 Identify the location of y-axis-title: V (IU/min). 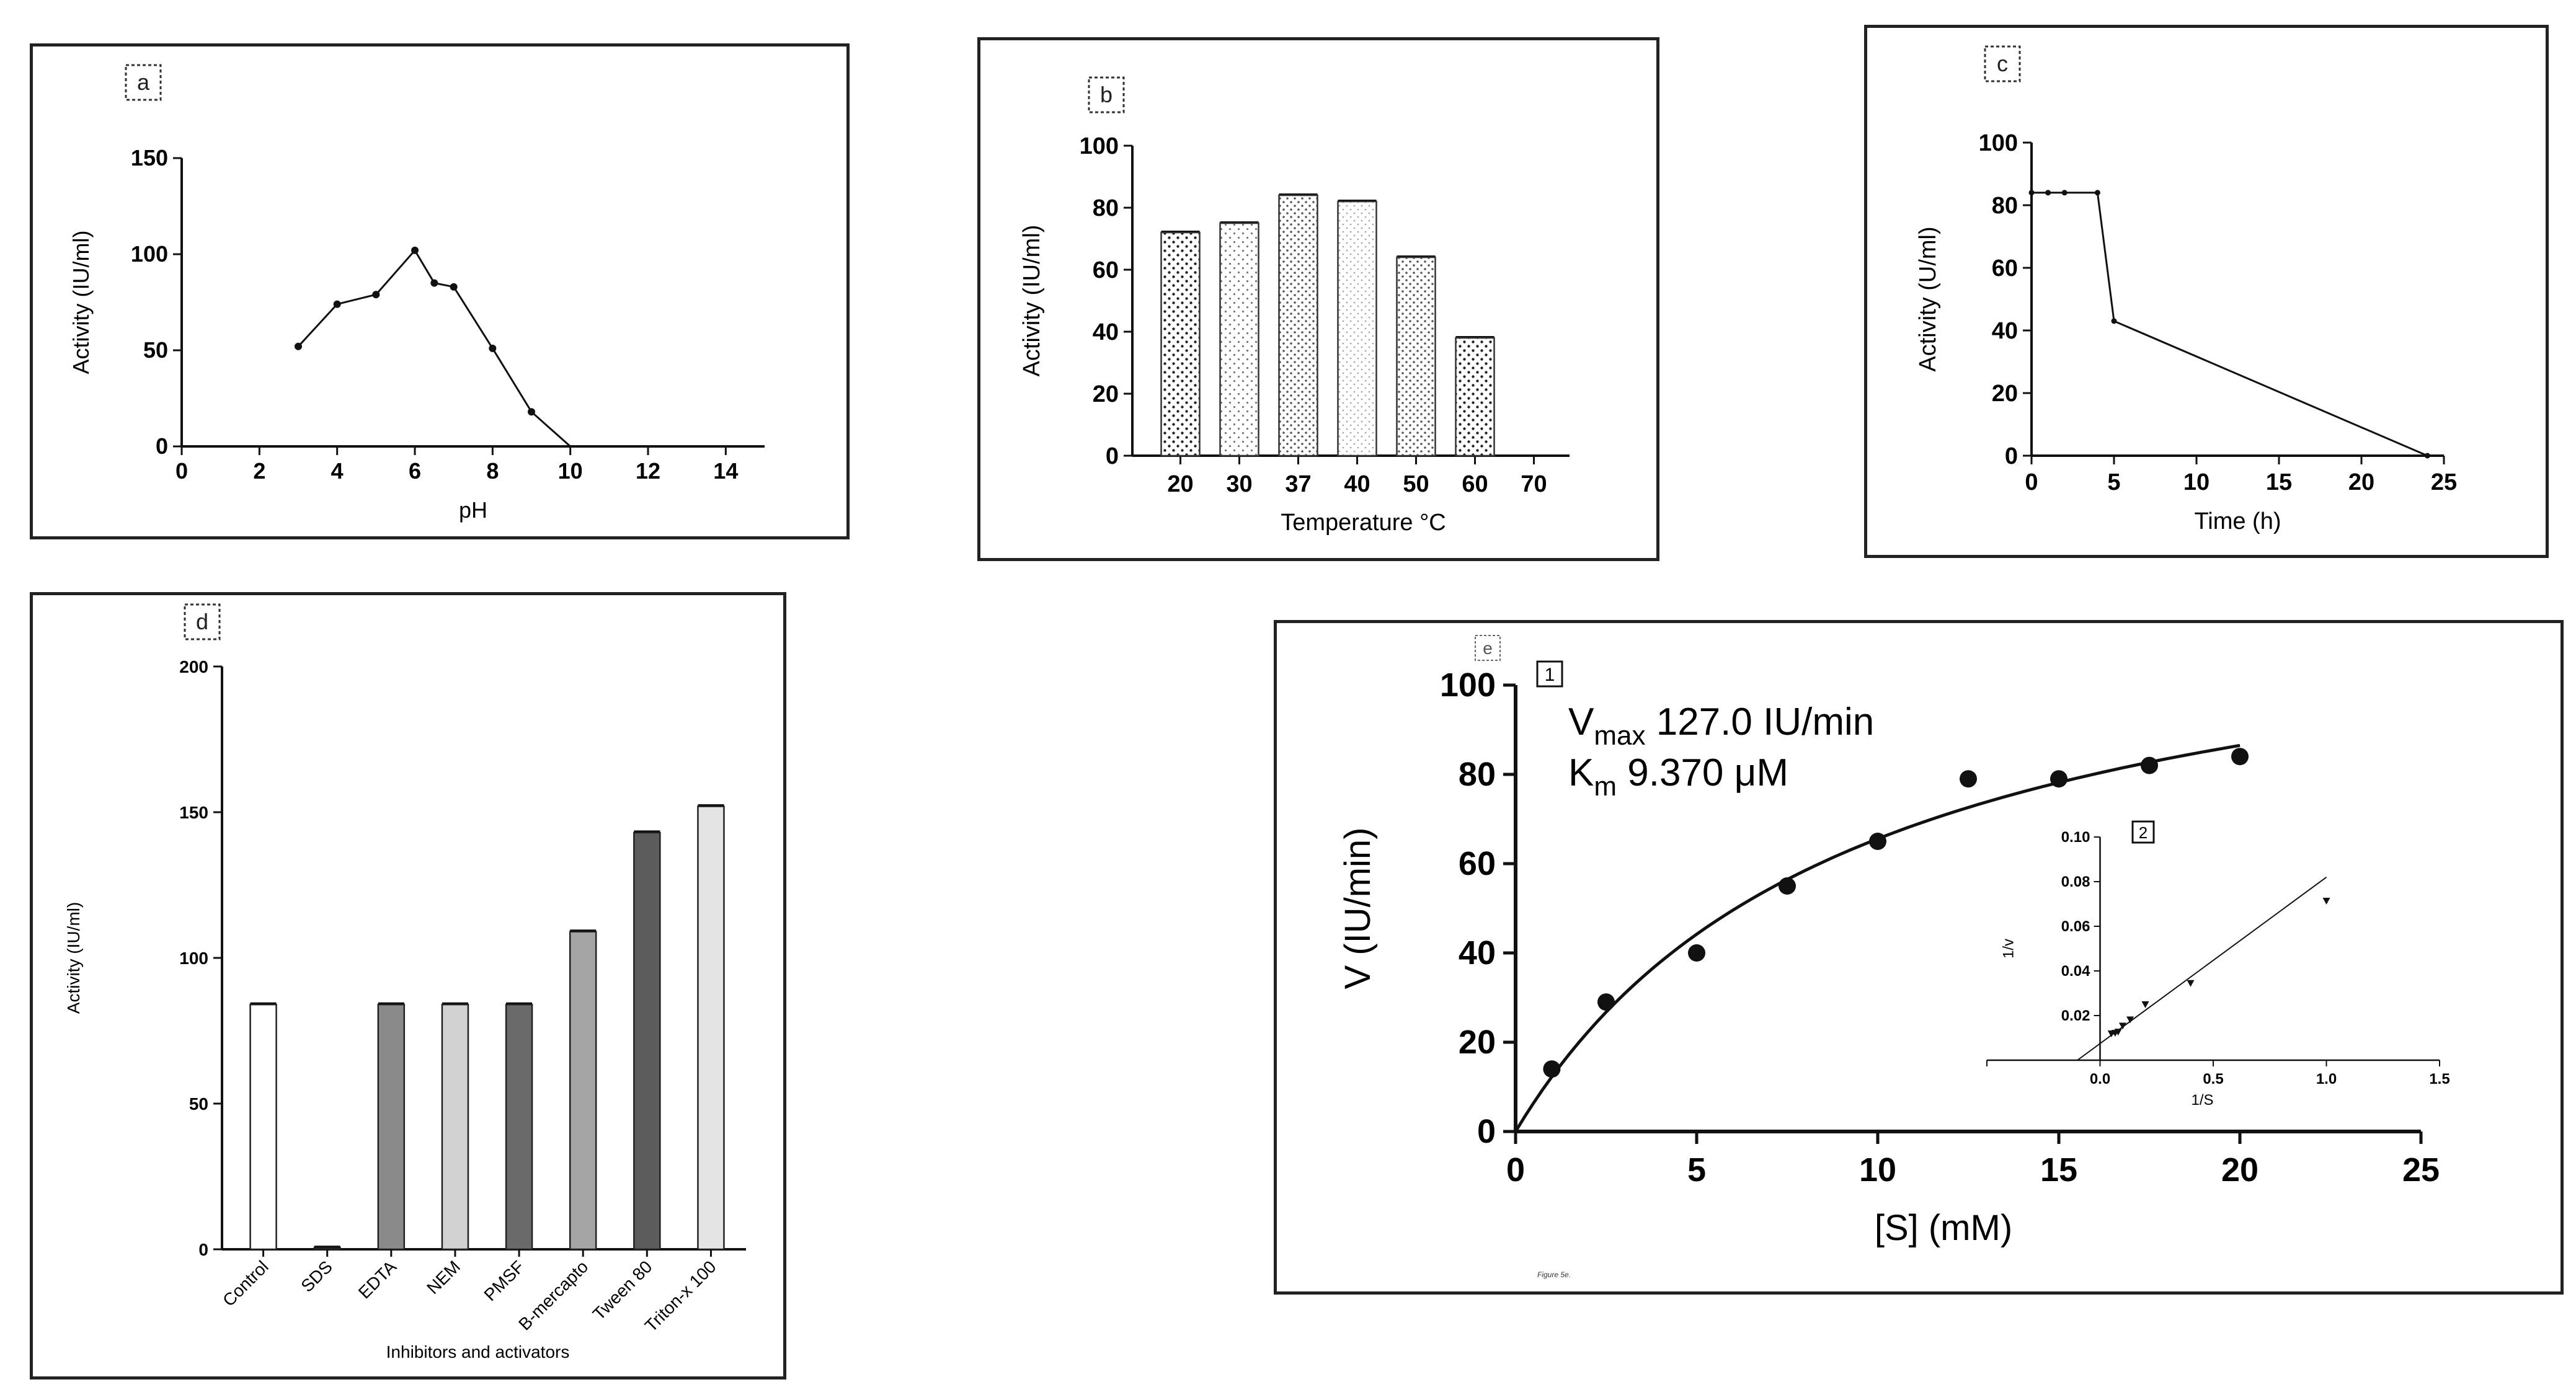
(1358, 909).